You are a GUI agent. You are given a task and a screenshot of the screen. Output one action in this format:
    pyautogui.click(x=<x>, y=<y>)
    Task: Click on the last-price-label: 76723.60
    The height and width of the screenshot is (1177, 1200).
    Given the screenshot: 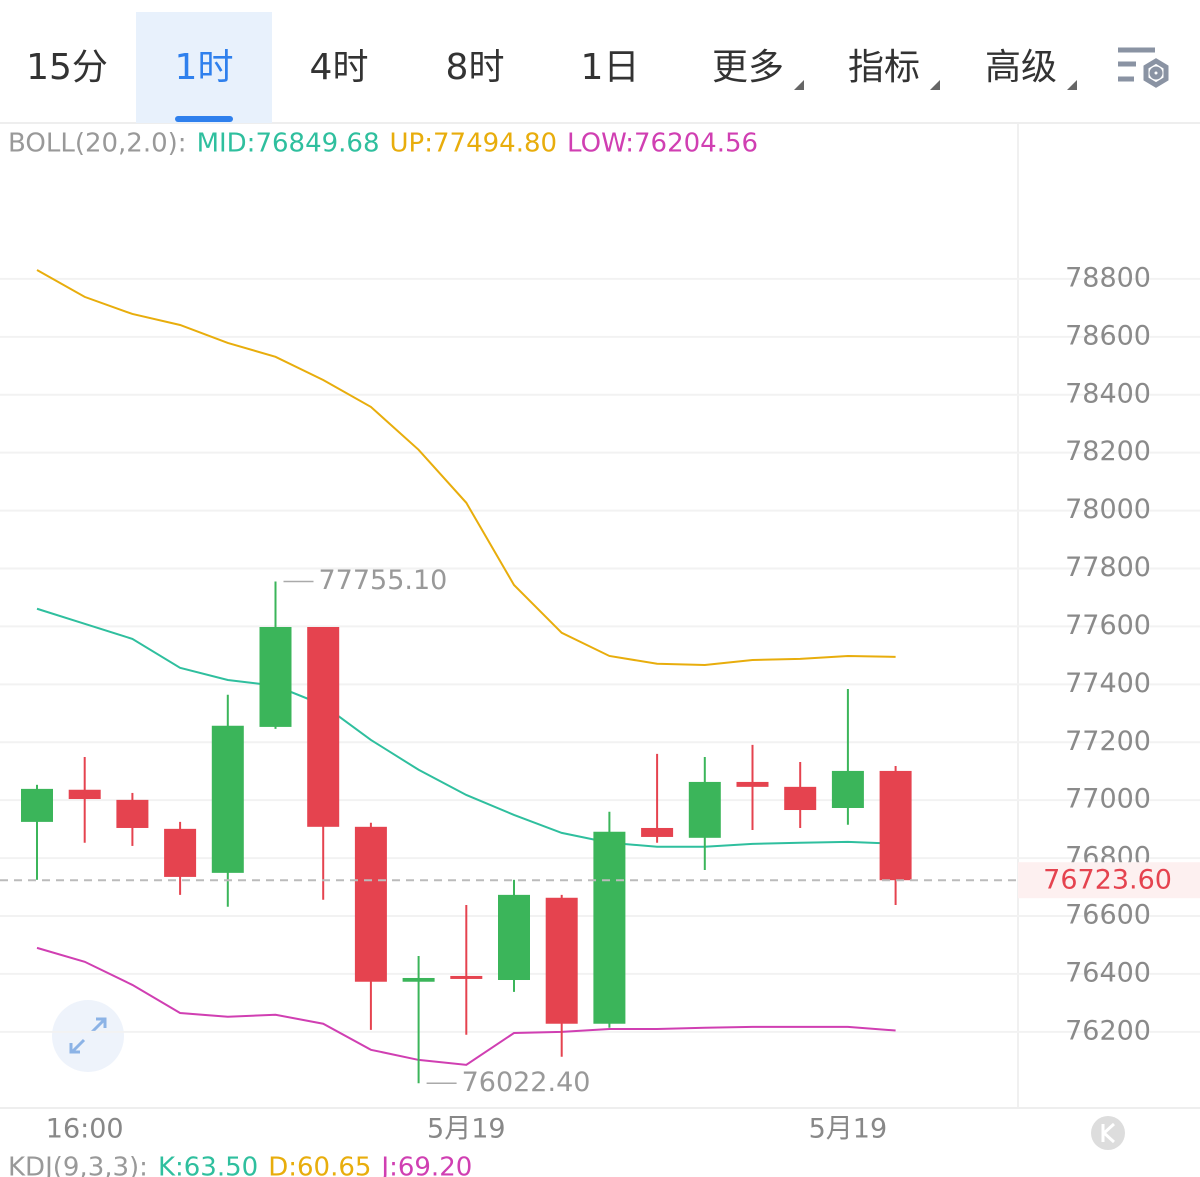 What is the action you would take?
    pyautogui.click(x=1107, y=880)
    